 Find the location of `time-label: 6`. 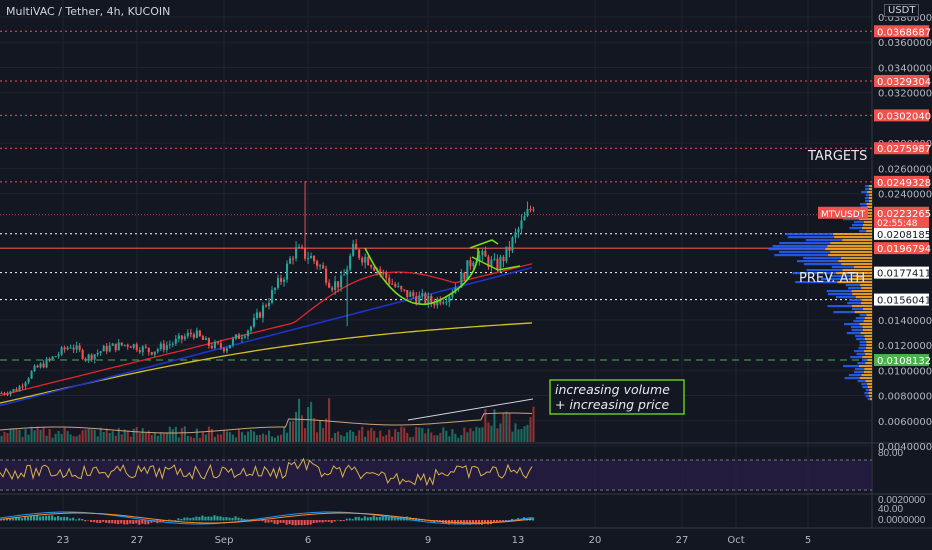

time-label: 6 is located at coordinates (308, 540).